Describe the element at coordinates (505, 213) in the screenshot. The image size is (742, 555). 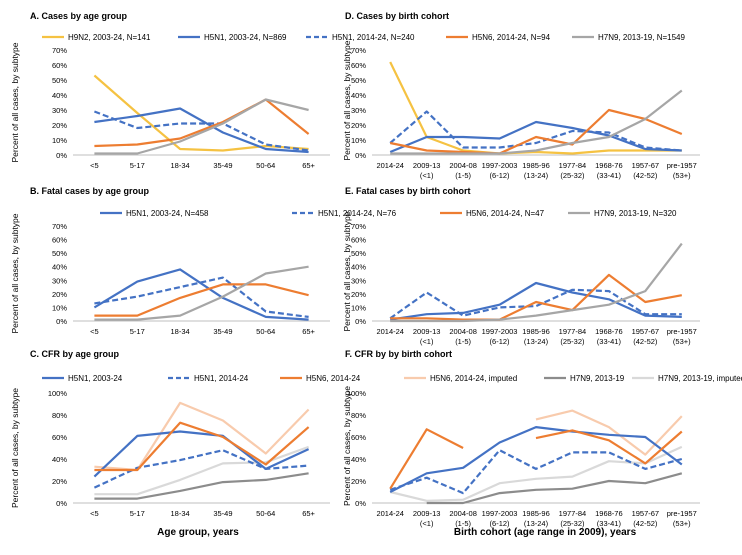
I see `legend-label: H5N6, 2014-24, N=47` at that location.